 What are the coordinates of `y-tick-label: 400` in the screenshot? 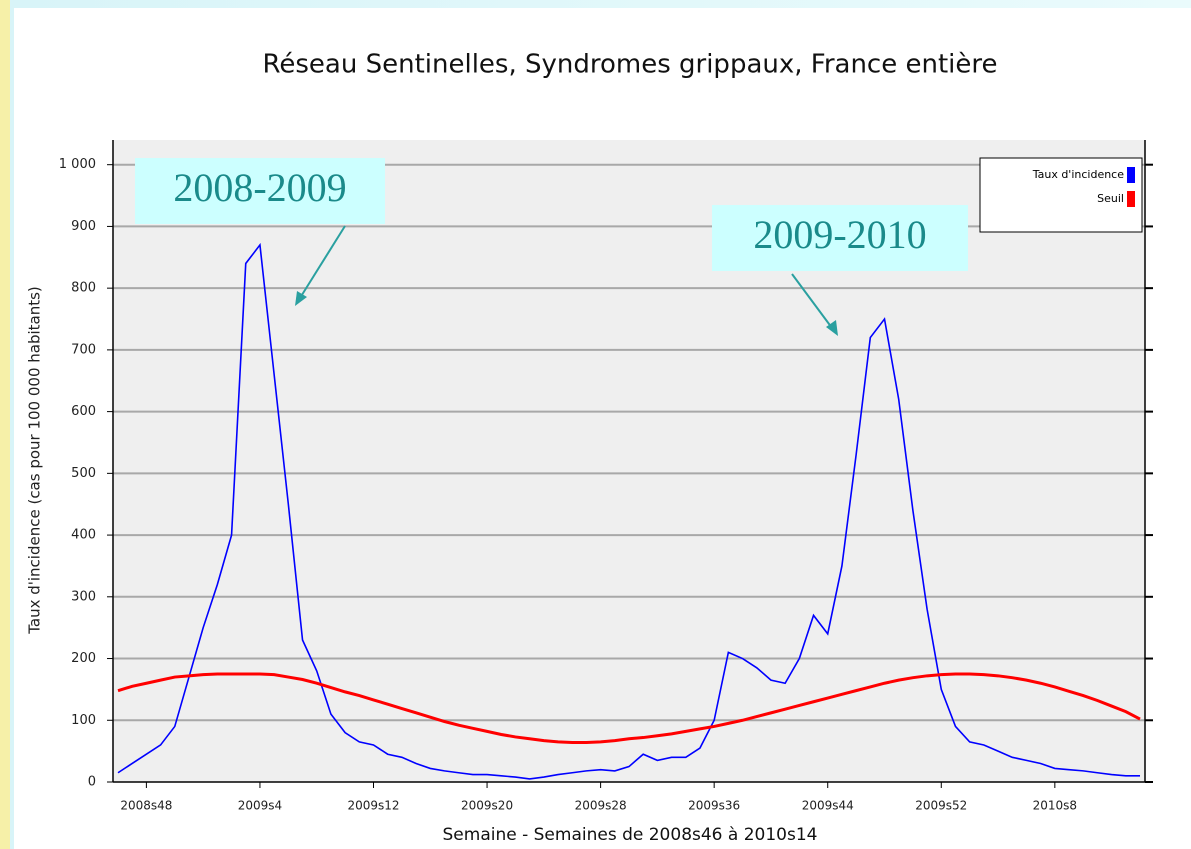 It's located at (83, 535).